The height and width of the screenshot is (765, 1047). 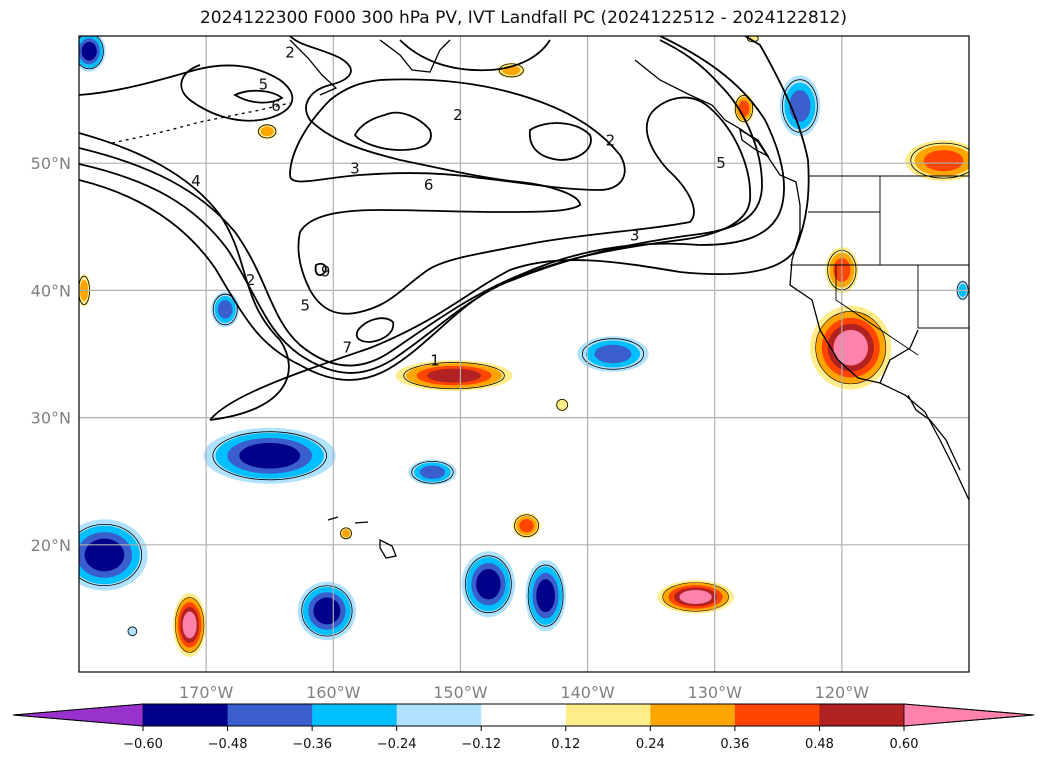 What do you see at coordinates (842, 692) in the screenshot?
I see `lon-tick-label: 120°W` at bounding box center [842, 692].